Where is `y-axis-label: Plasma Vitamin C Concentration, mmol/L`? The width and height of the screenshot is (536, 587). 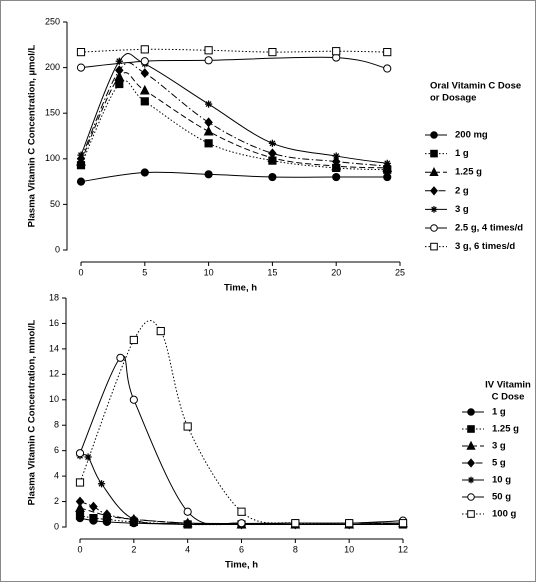 y-axis-label: Plasma Vitamin C Concentration, mmol/L is located at coordinates (32, 412).